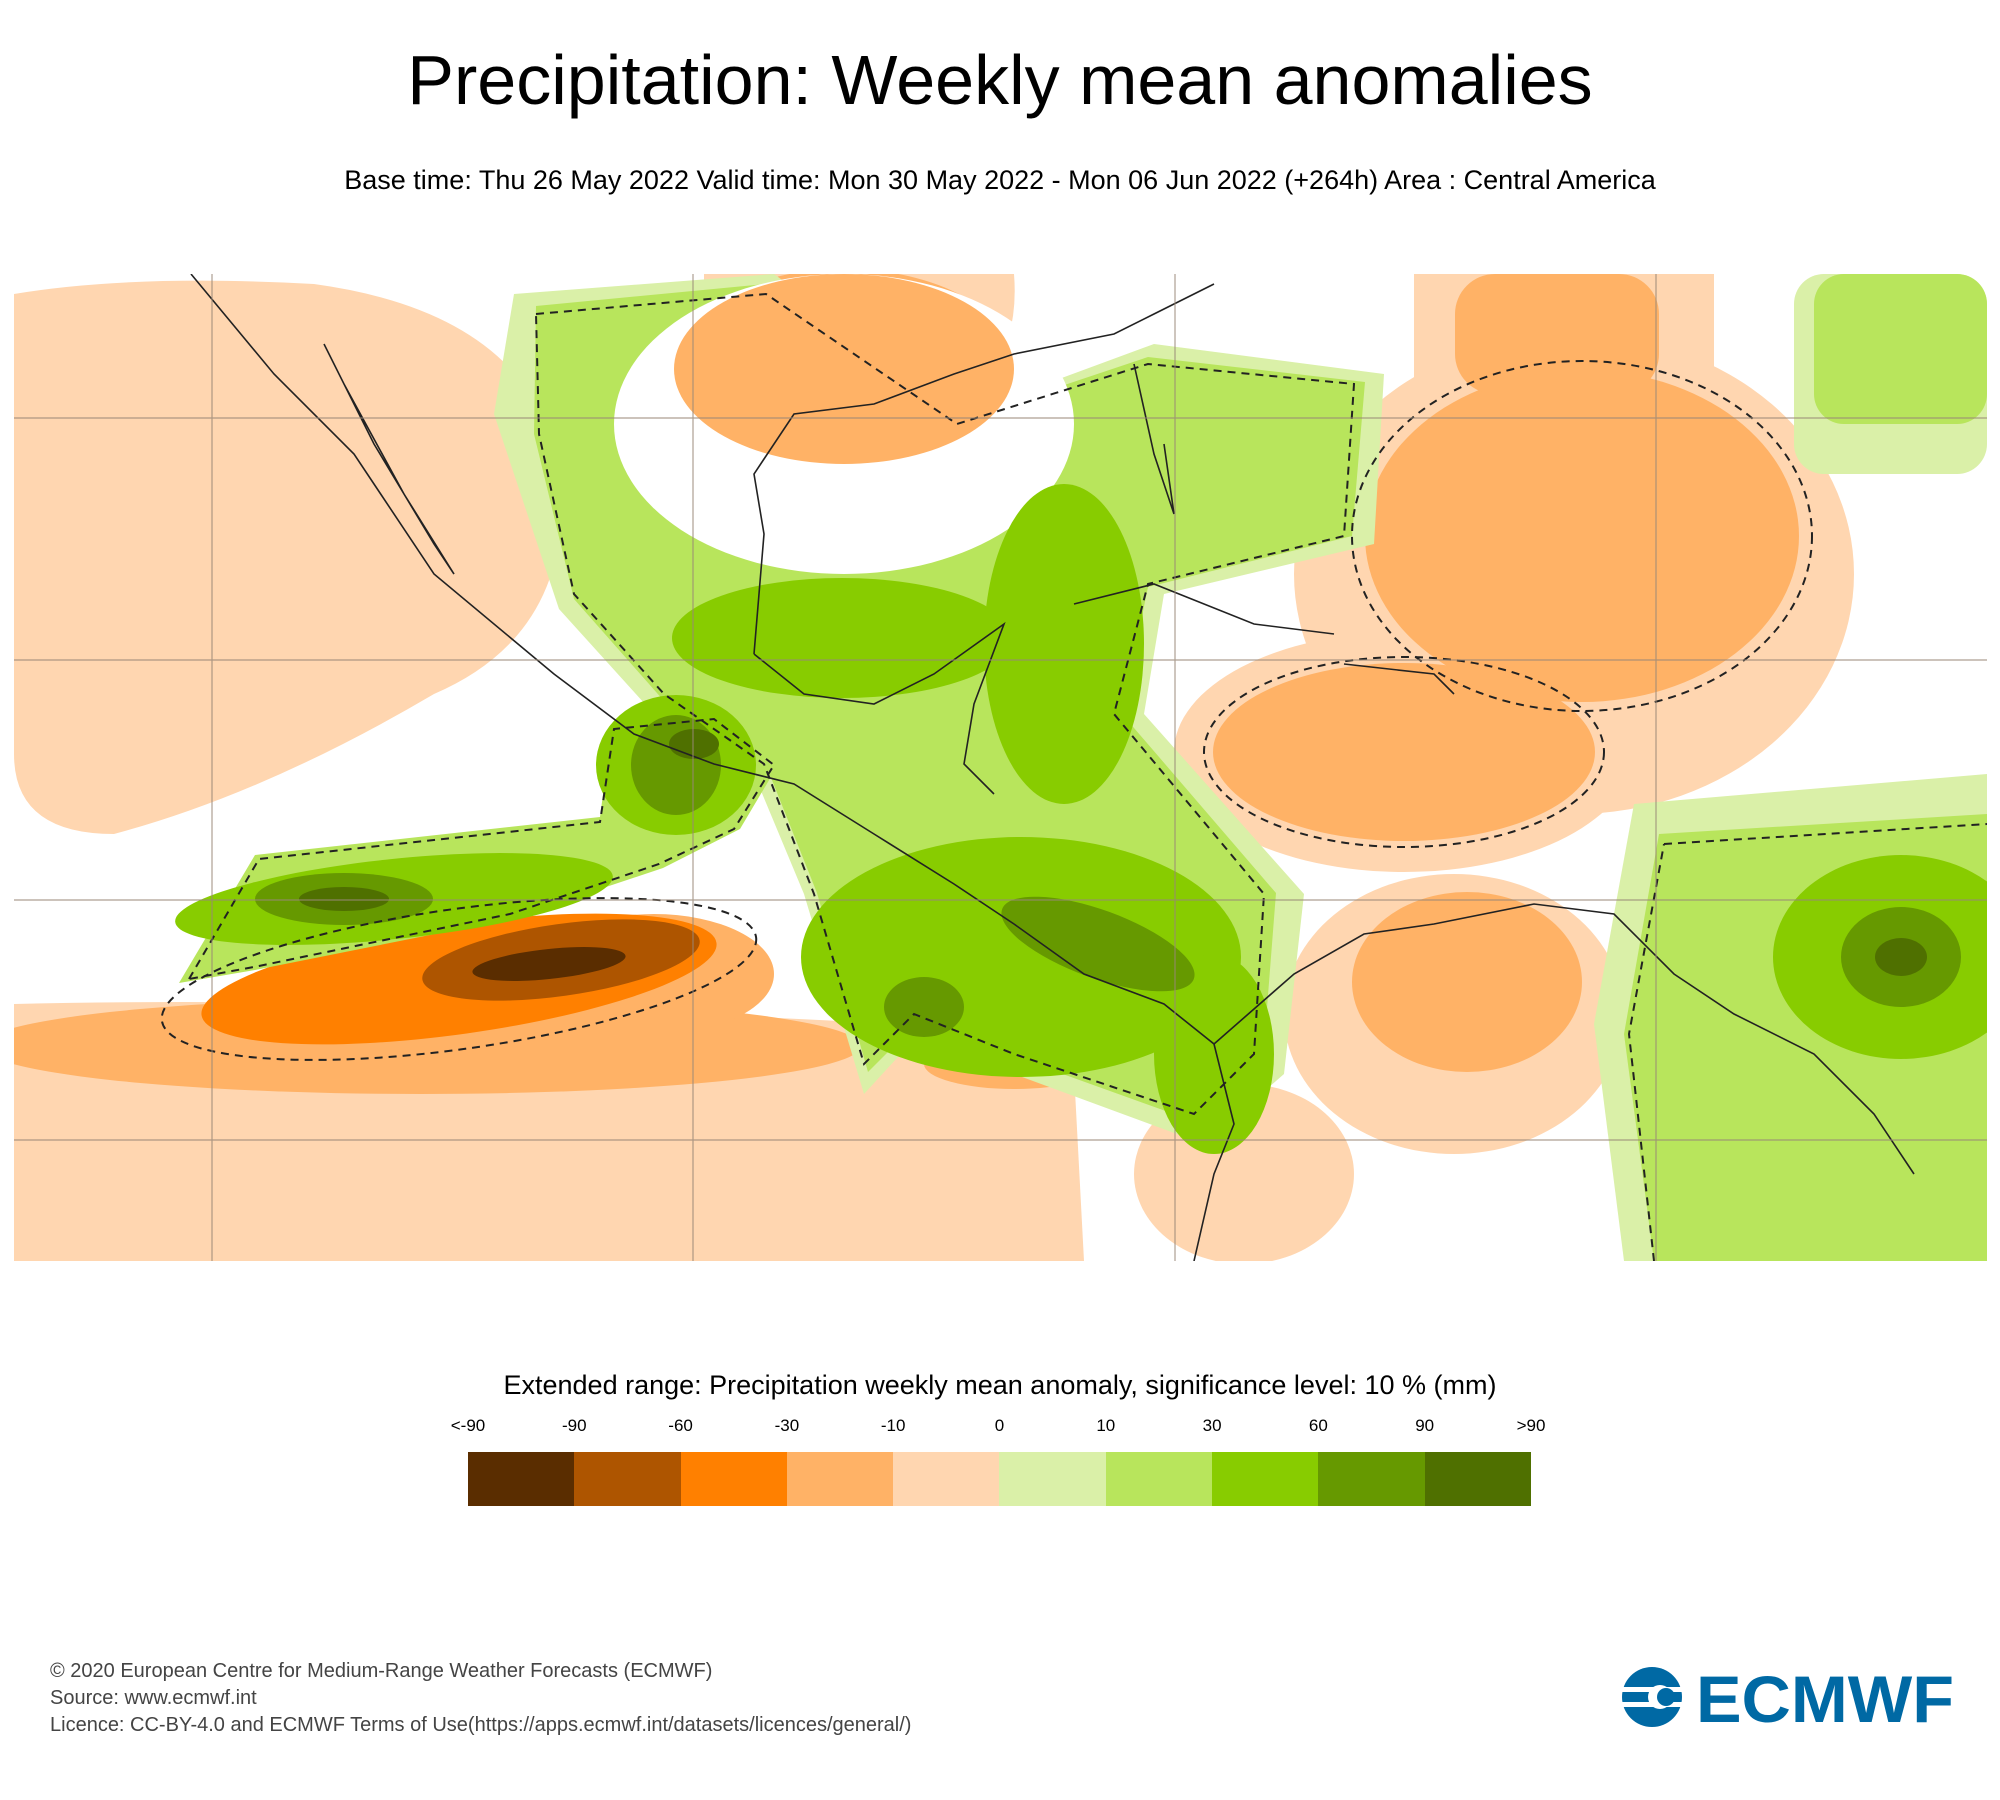 This screenshot has width=2000, height=1800. I want to click on svg-text: ECMWF, so click(1825, 1697).